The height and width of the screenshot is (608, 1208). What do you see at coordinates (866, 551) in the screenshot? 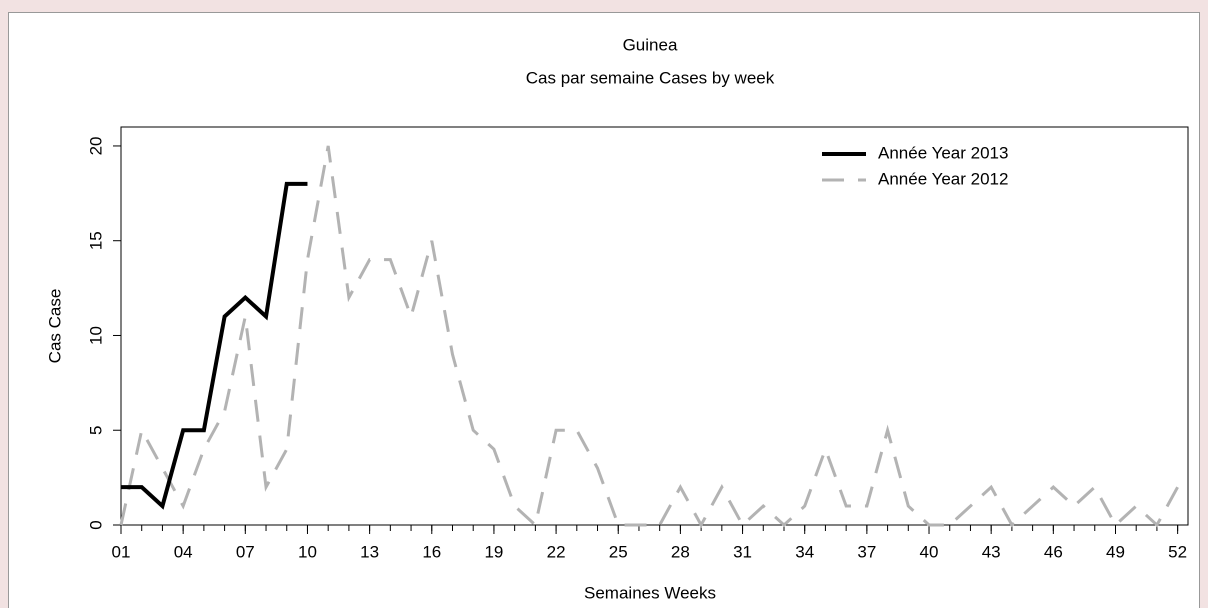
I see `x-tick-label: 37` at bounding box center [866, 551].